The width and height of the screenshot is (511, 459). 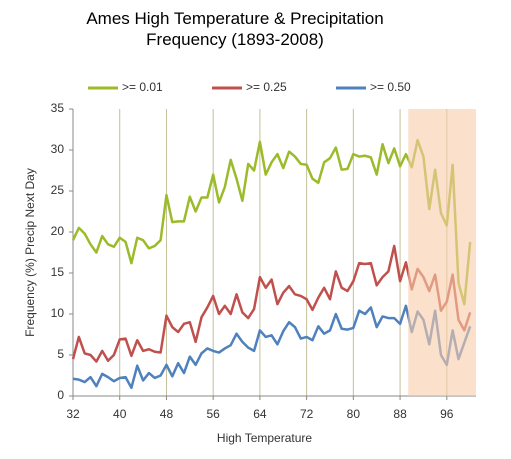 What do you see at coordinates (58, 149) in the screenshot?
I see `y-tick-label: 30` at bounding box center [58, 149].